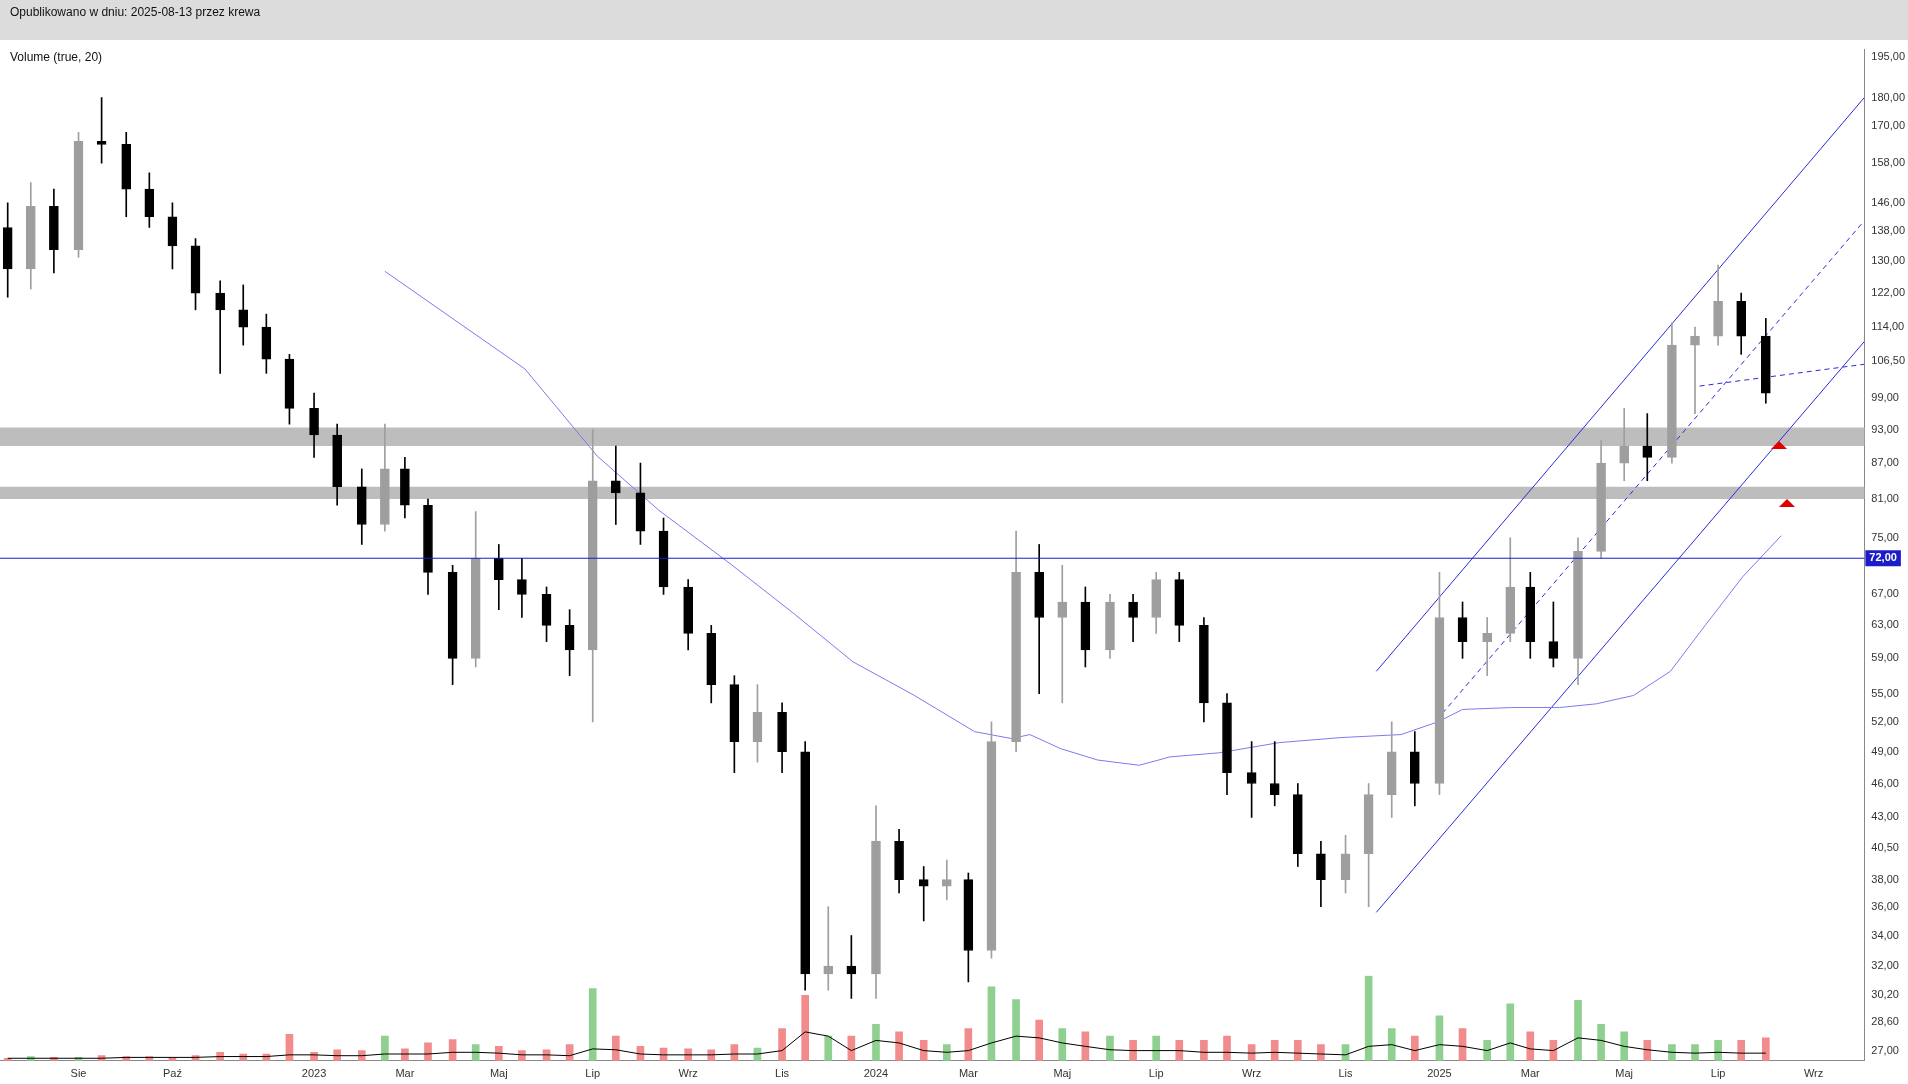  I want to click on y-tick-label: 36,00, so click(1885, 905).